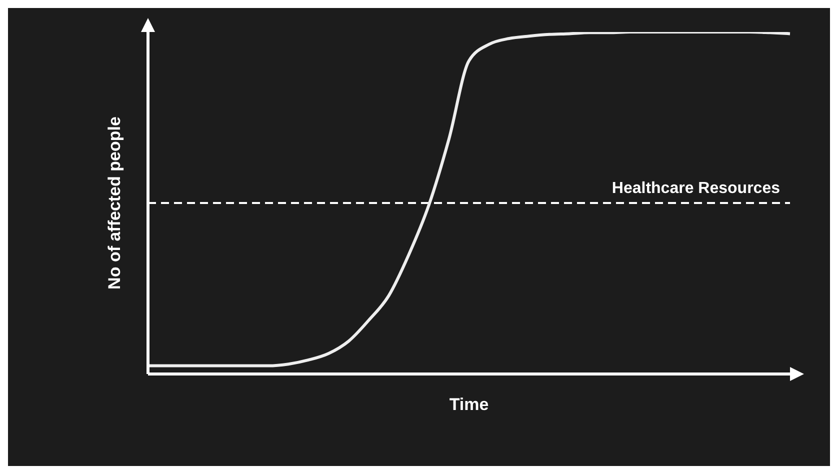 Image resolution: width=838 pixels, height=474 pixels. What do you see at coordinates (469, 404) in the screenshot?
I see `x-axis-title: Time` at bounding box center [469, 404].